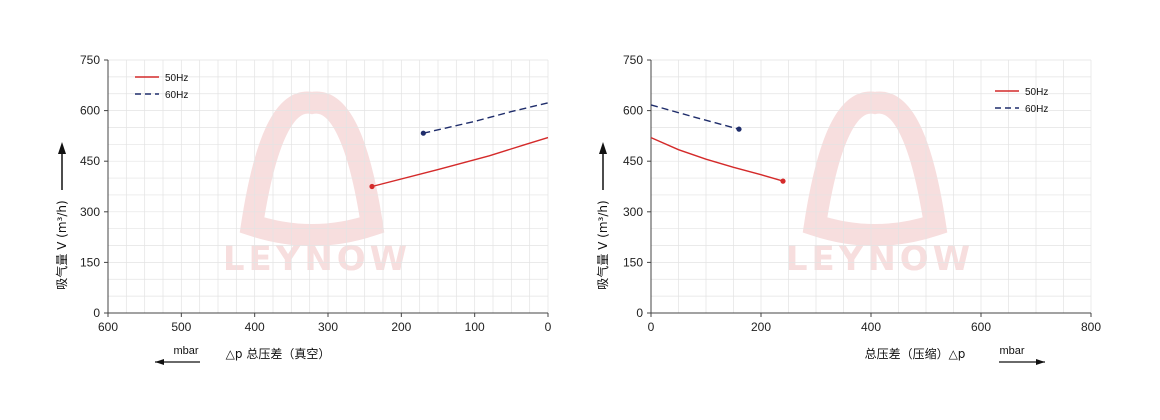 The image size is (1160, 420). What do you see at coordinates (278, 354) in the screenshot?
I see `x-axis-label: △p 总压差（真空）` at bounding box center [278, 354].